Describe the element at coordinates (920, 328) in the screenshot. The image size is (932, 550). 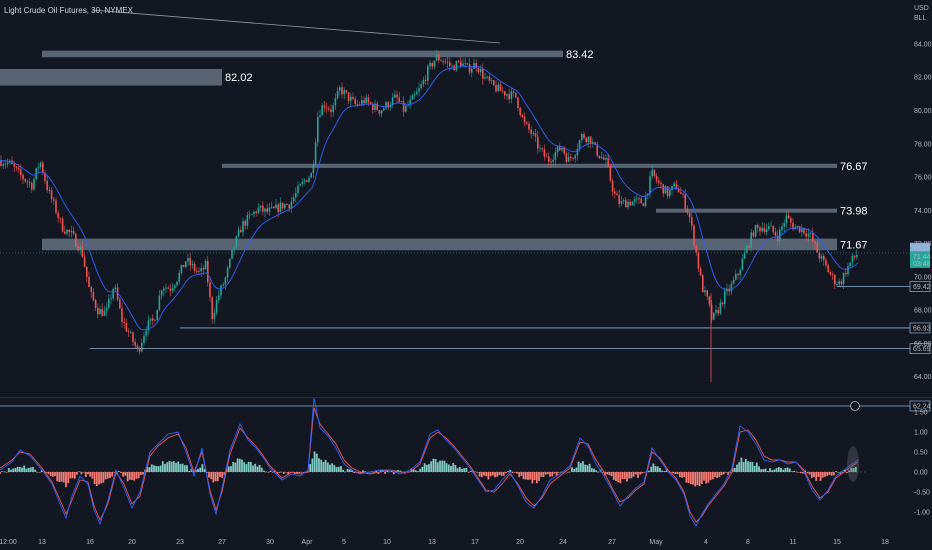
I see `level-price-tag` at that location.